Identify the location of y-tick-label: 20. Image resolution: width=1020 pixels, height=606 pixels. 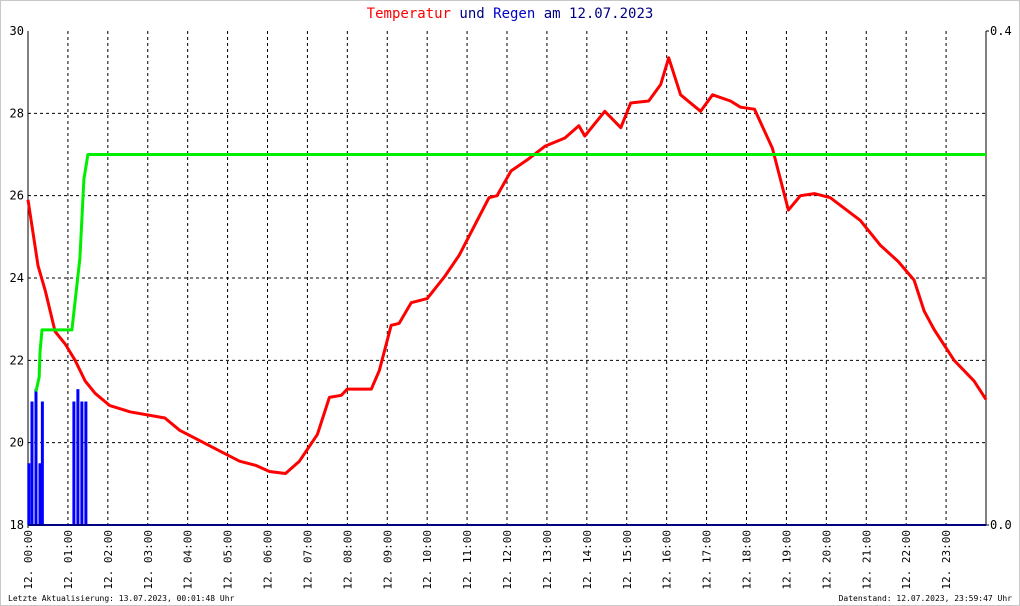
(17, 443).